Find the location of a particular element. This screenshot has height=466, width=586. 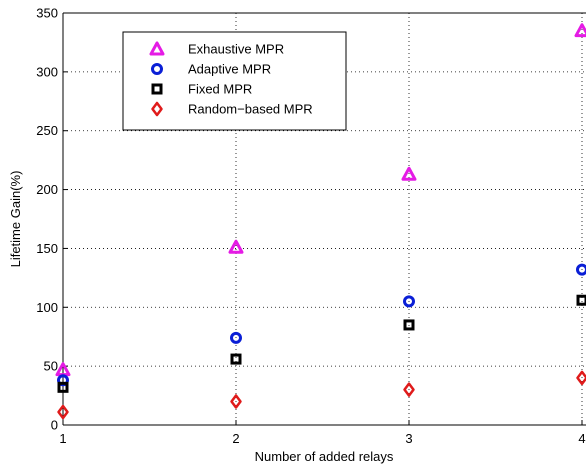

legend-marker-diamond is located at coordinates (157, 109).